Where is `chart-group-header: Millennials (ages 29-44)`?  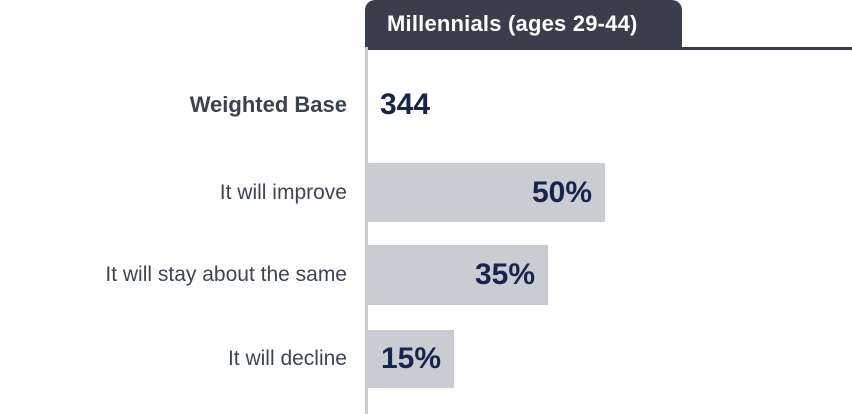
chart-group-header: Millennials (ages 29-44) is located at coordinates (523, 23).